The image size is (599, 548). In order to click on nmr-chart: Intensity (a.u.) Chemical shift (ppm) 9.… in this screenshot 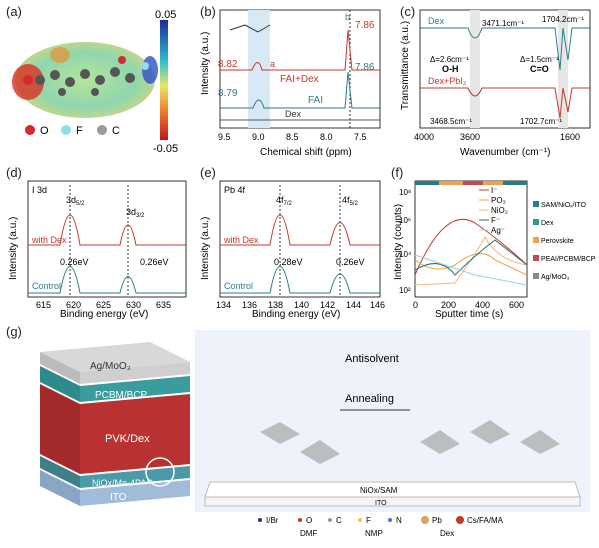, I will do `click(290, 83)`.